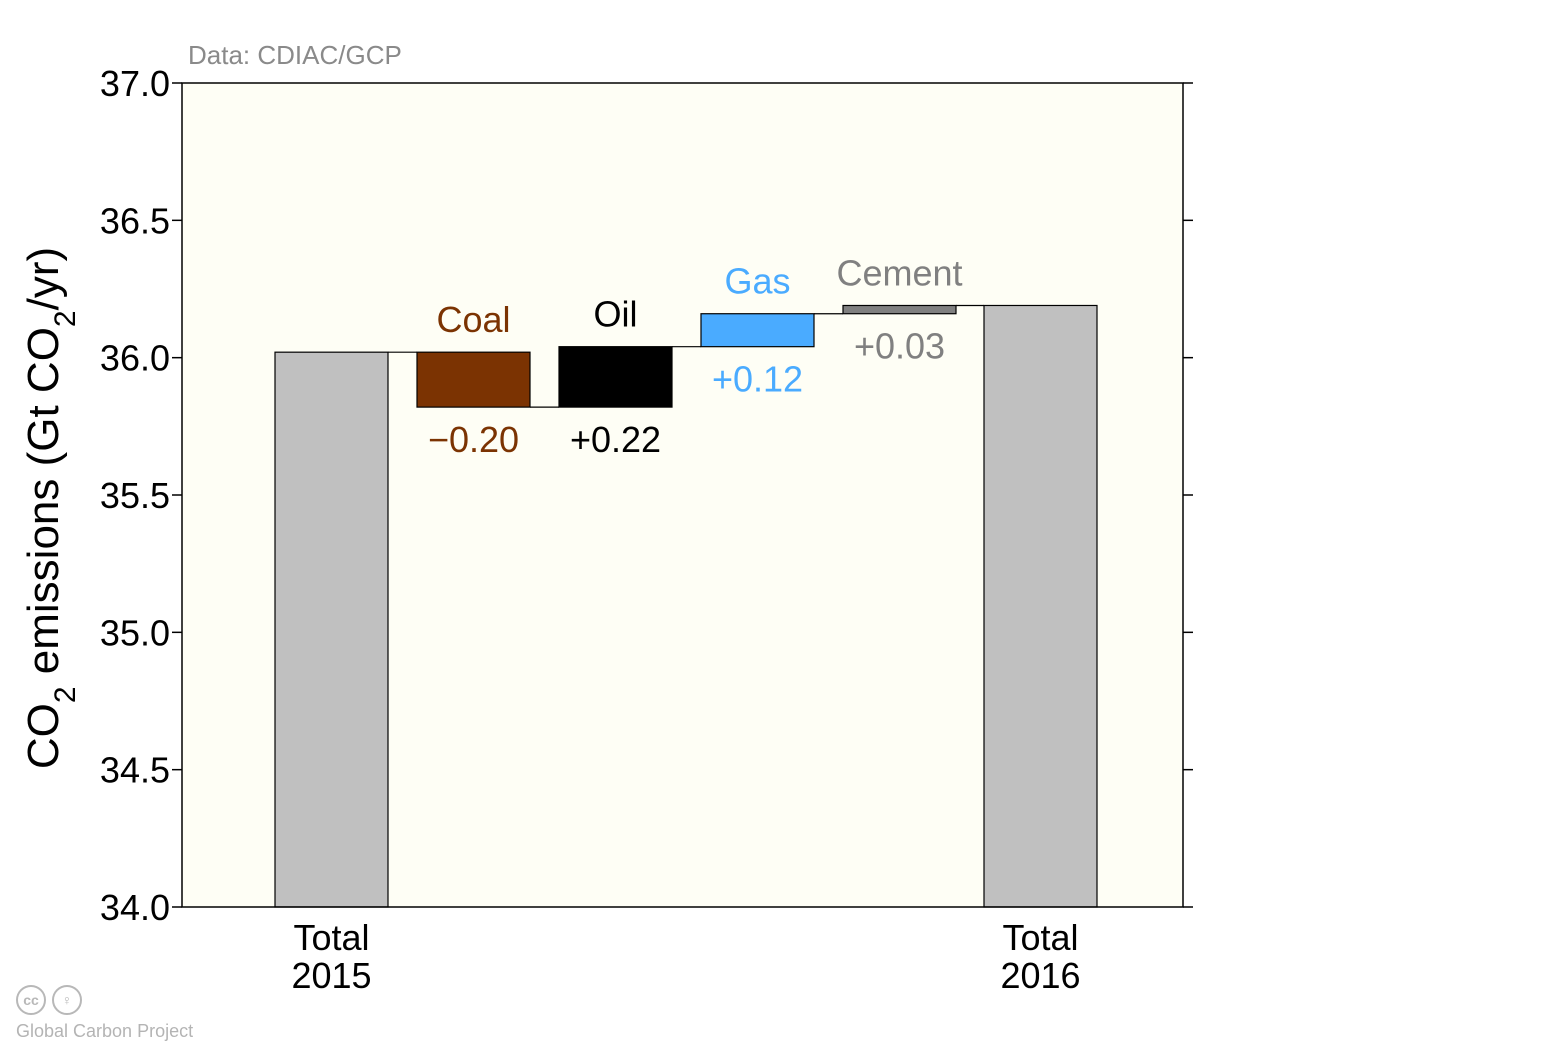  What do you see at coordinates (331, 629) in the screenshot?
I see `bar-total-2015` at bounding box center [331, 629].